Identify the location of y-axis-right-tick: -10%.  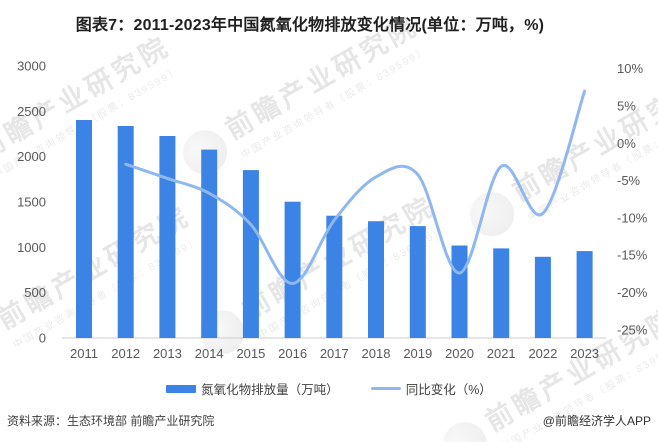
(632, 217).